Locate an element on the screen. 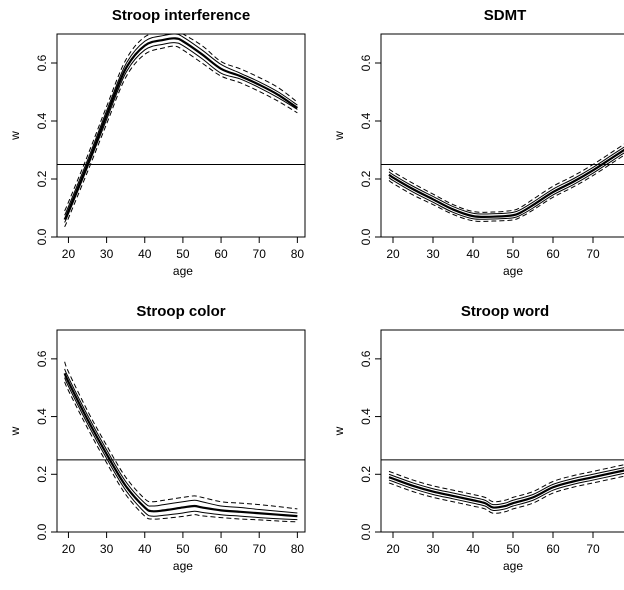 The width and height of the screenshot is (624, 590). chart-title: SDMT is located at coordinates (505, 15).